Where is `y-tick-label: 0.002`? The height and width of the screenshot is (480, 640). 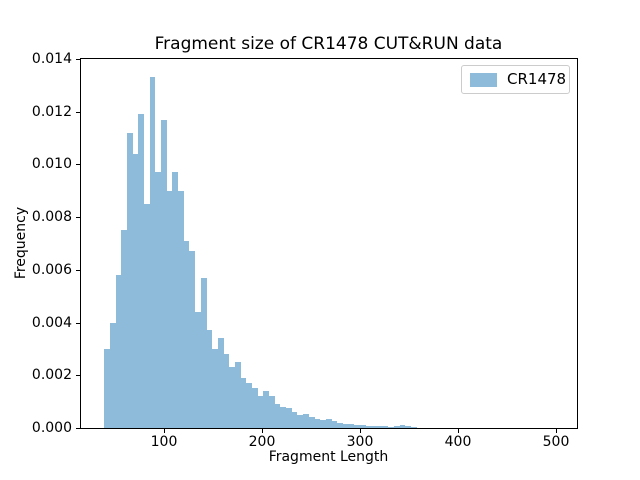 y-tick-label: 0.002 is located at coordinates (51, 375).